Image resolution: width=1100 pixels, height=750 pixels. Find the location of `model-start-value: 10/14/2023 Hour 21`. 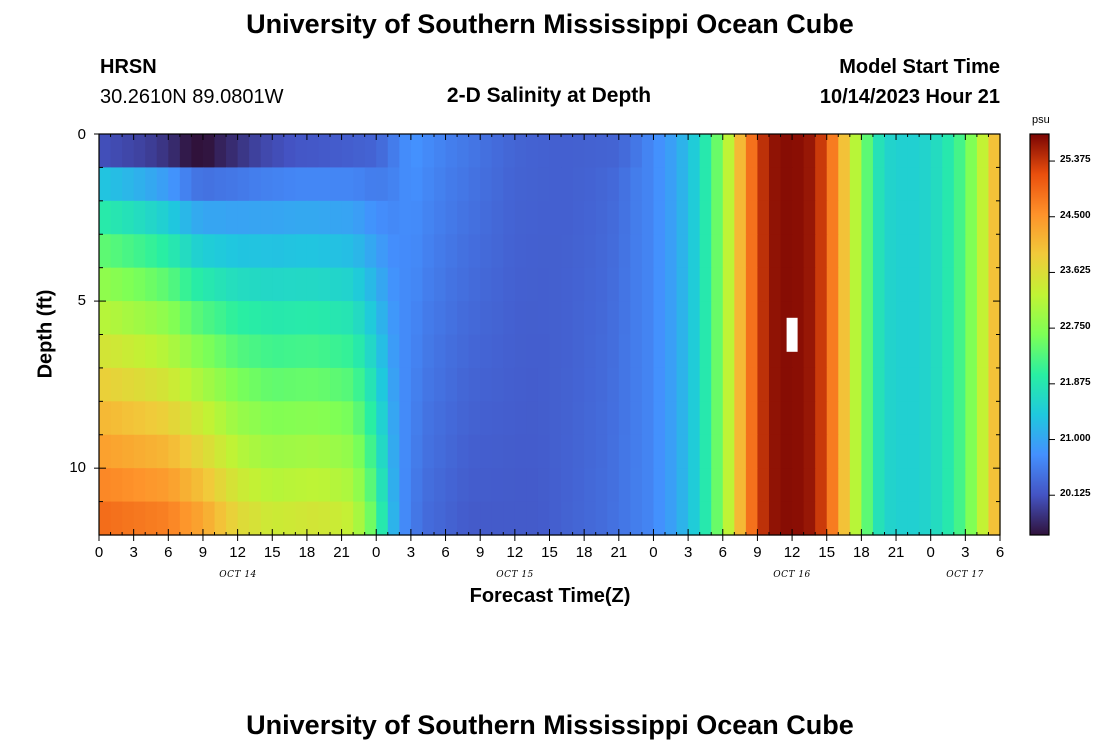

model-start-value: 10/14/2023 Hour 21 is located at coordinates (909, 97).